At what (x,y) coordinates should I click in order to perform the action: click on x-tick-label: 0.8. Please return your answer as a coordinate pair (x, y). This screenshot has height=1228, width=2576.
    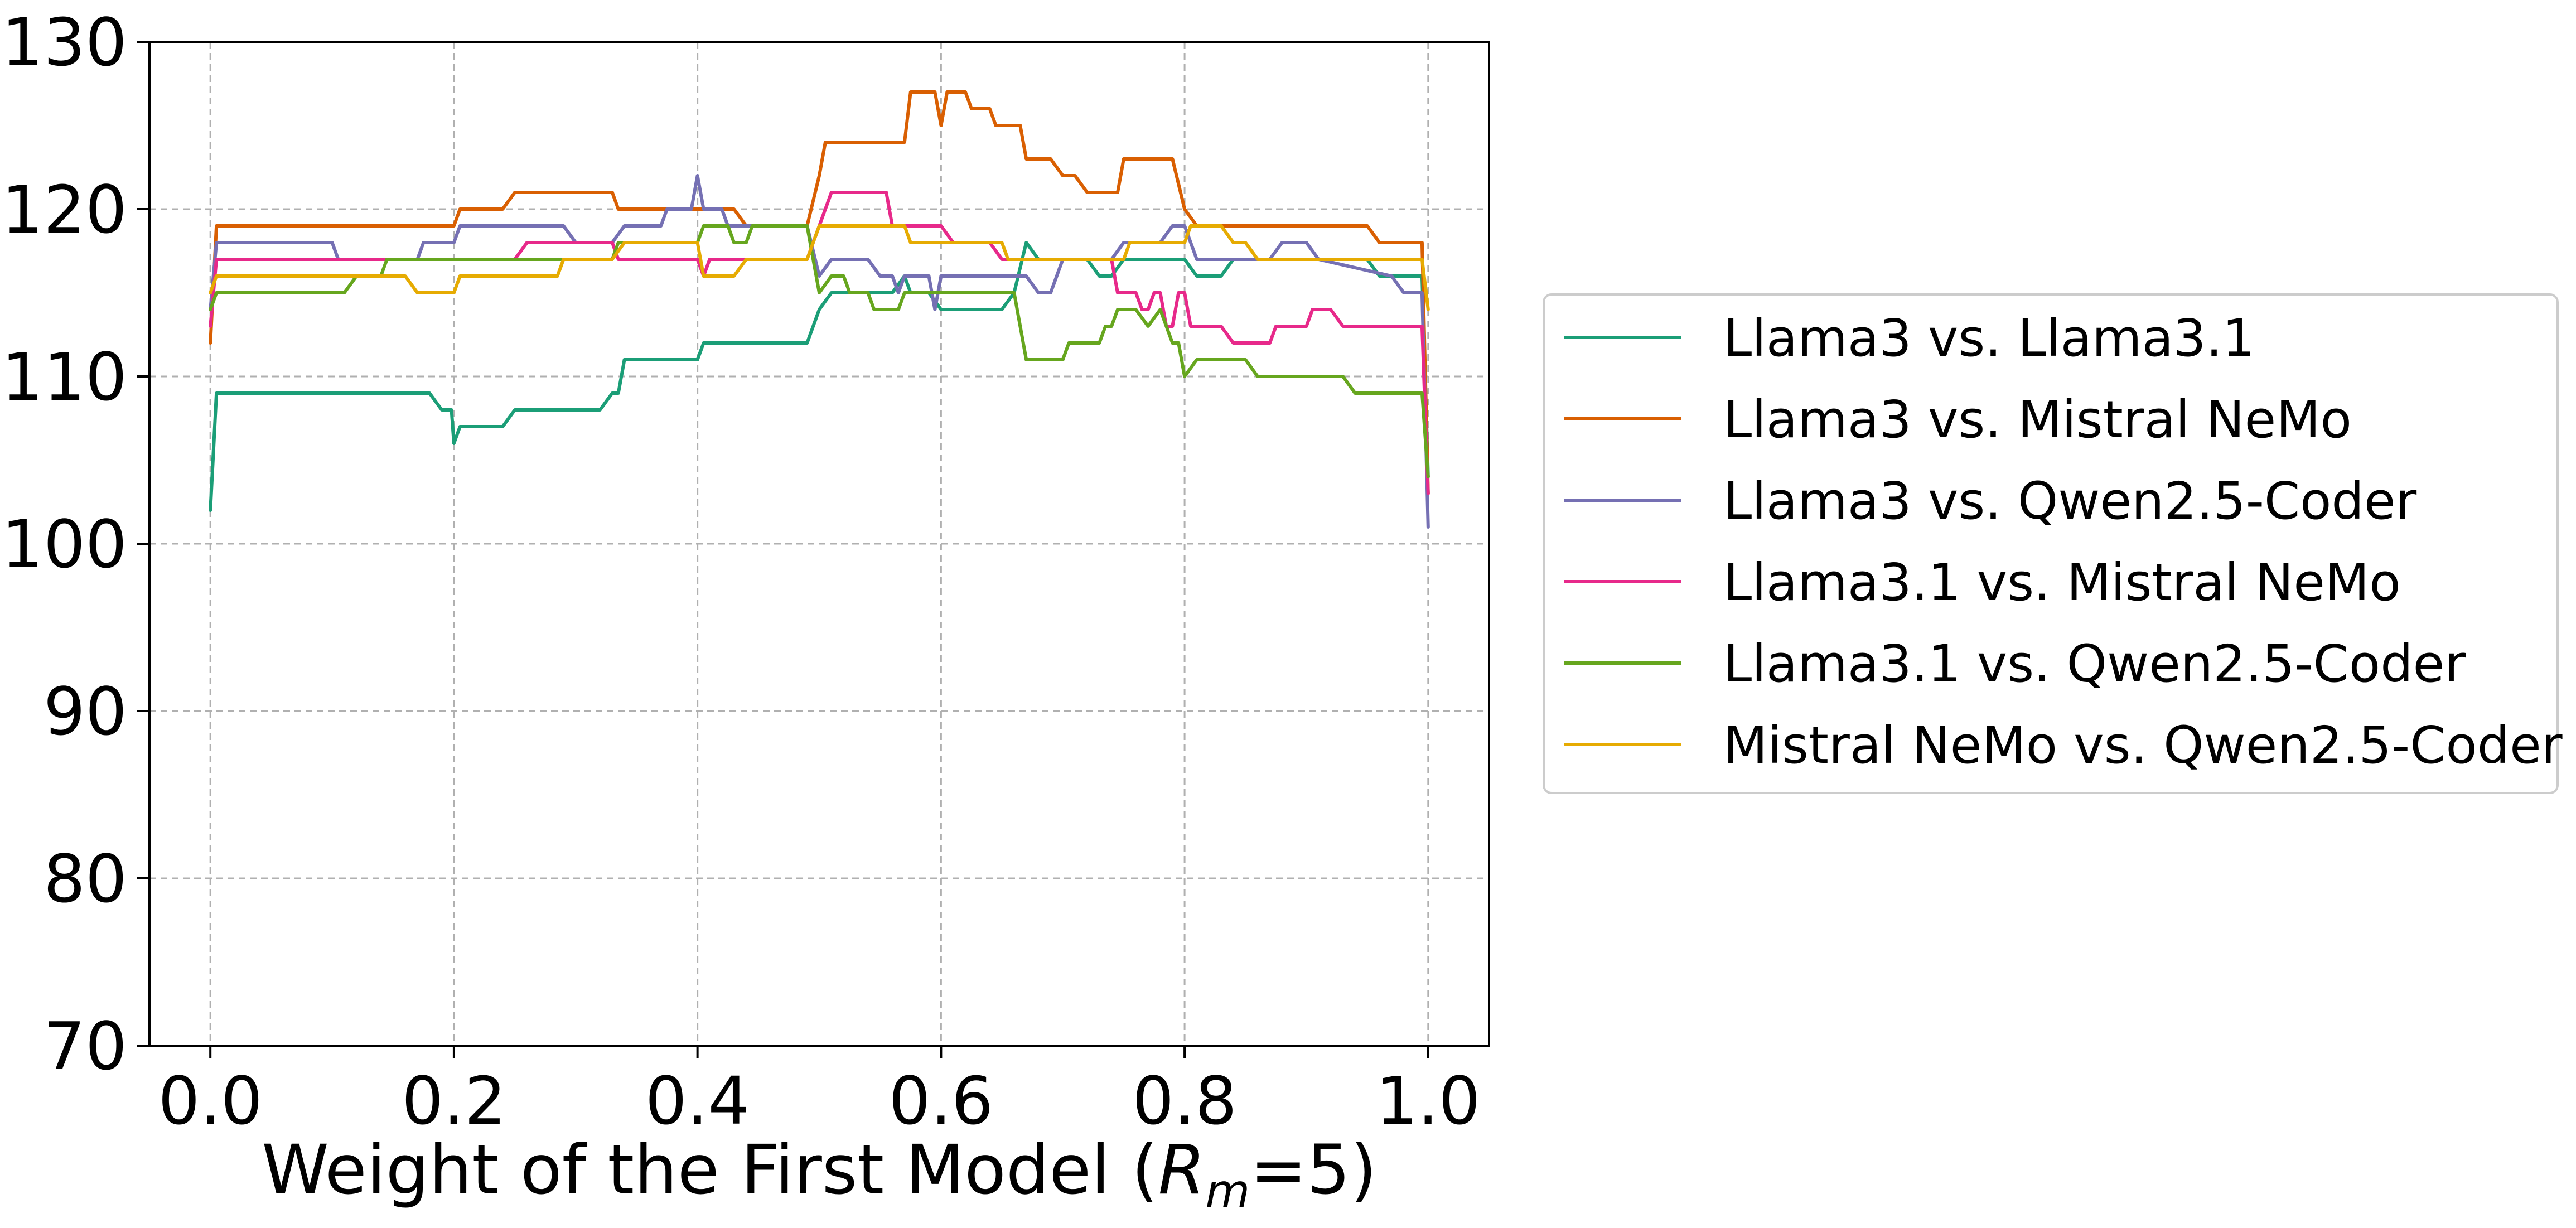
    Looking at the image, I should click on (1185, 1100).